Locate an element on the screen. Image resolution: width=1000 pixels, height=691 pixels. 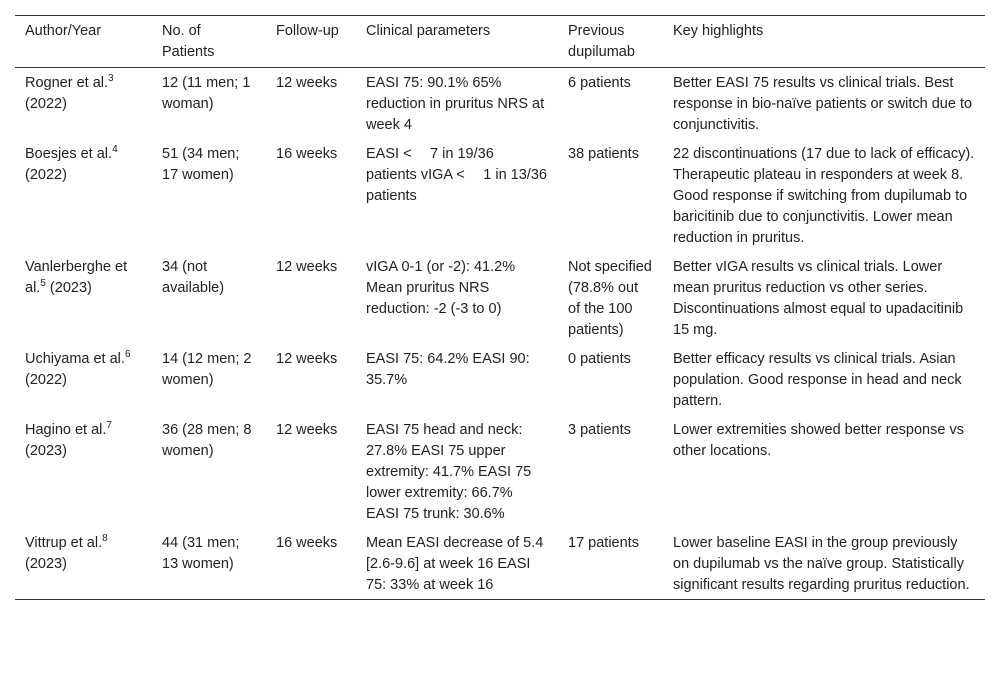
patients-cell: 44 (31 men; 13 women) is located at coordinates (201, 553).